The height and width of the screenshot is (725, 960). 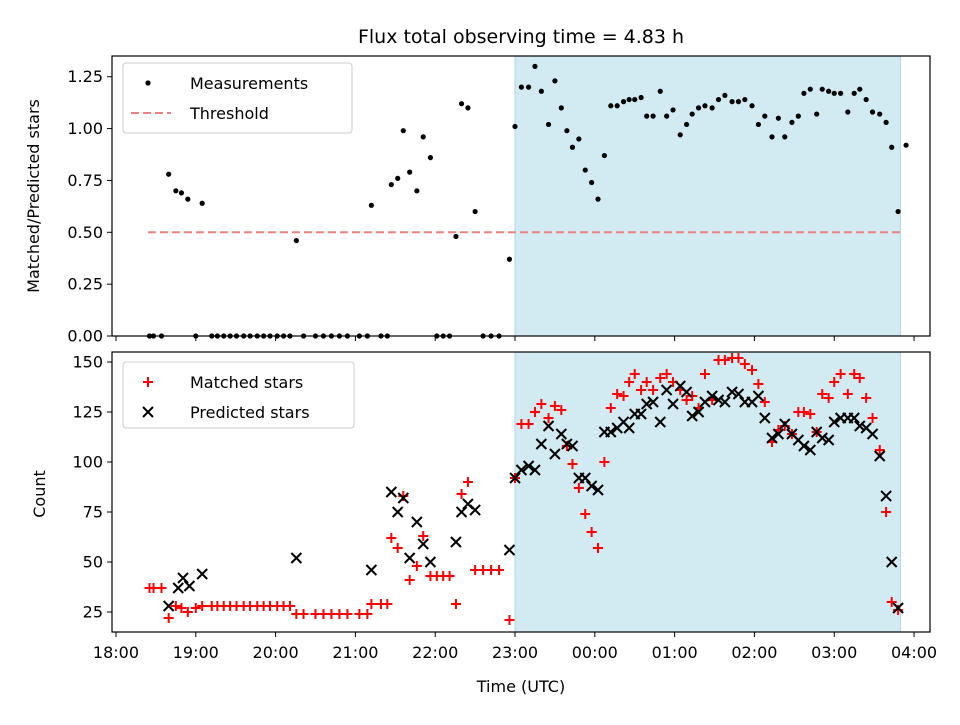 I want to click on xtick-label: 21:00, so click(x=355, y=652).